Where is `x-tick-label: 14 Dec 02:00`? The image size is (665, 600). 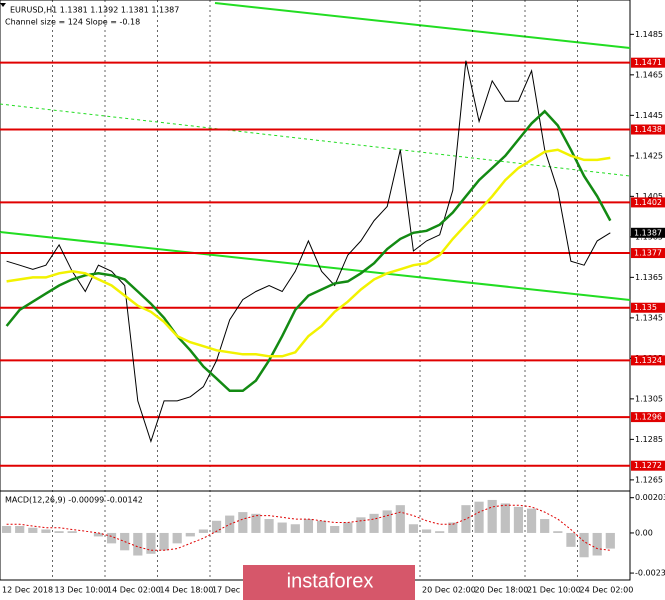 x-tick-label: 14 Dec 02:00 is located at coordinates (134, 590).